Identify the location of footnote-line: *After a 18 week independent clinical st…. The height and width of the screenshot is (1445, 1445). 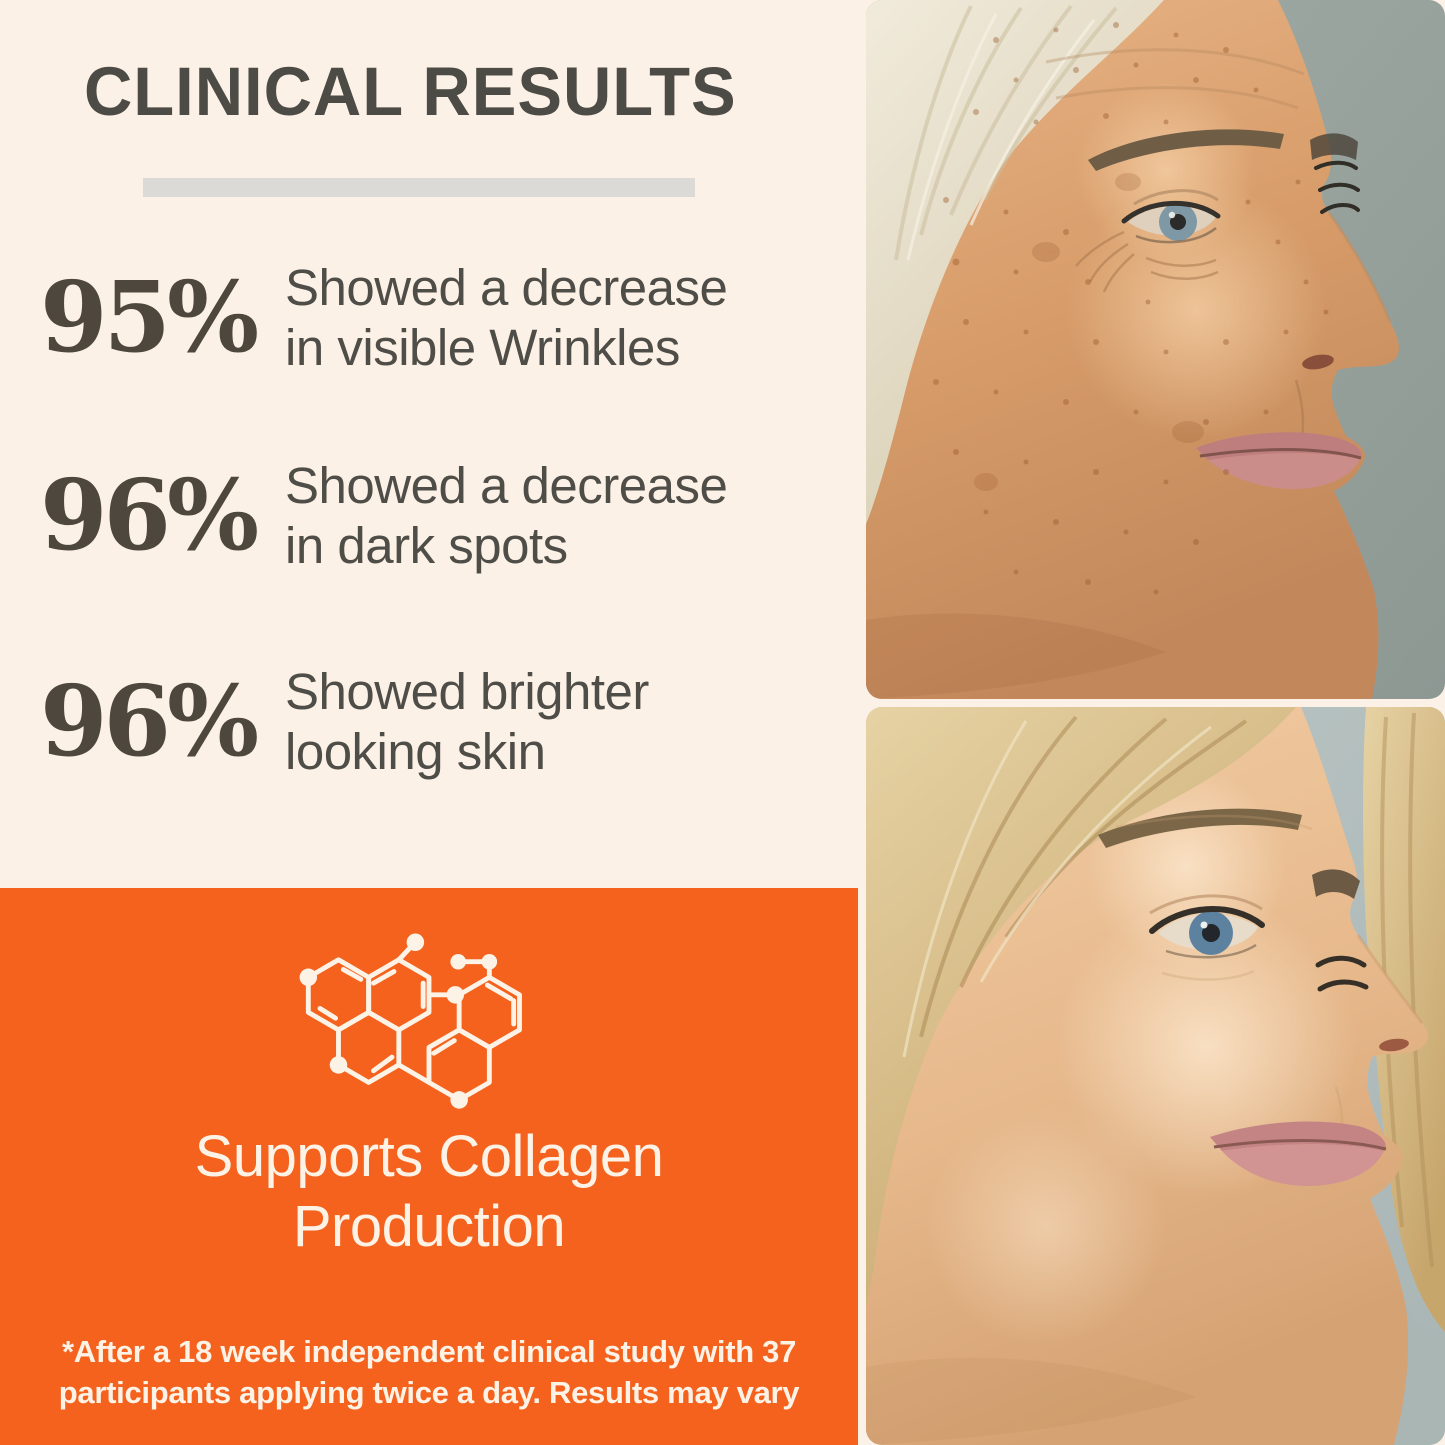
(429, 1351).